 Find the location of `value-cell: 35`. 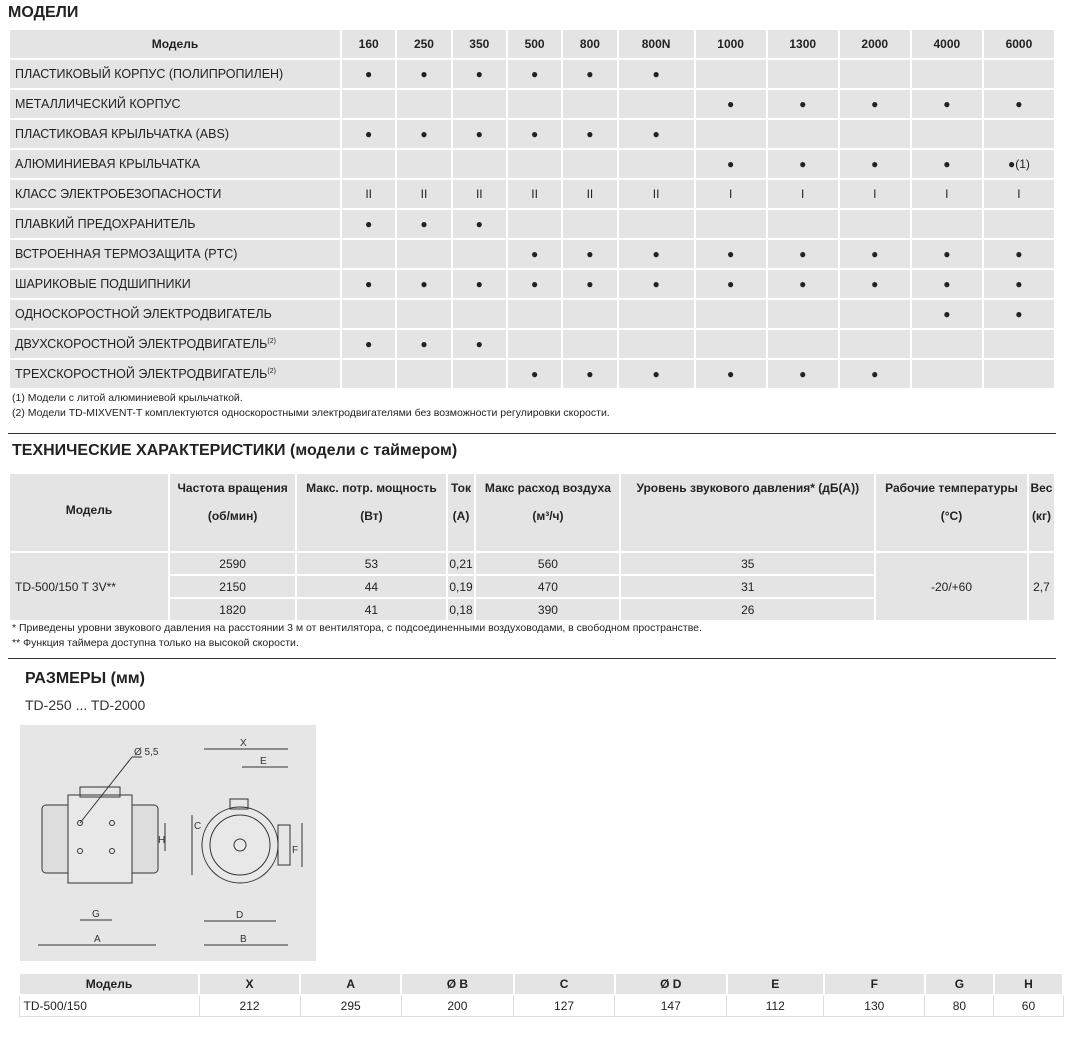

value-cell: 35 is located at coordinates (748, 563).